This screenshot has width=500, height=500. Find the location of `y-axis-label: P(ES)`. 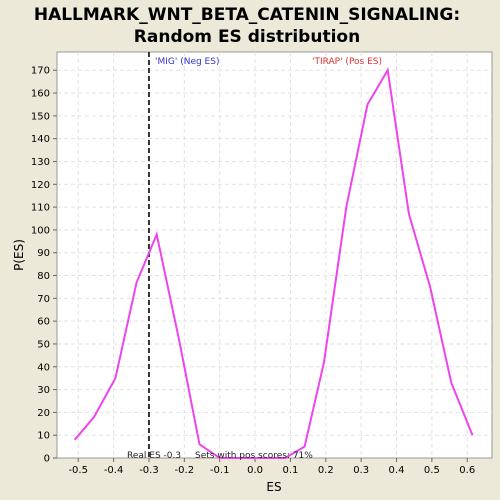

y-axis-label: P(ES) is located at coordinates (19, 255).